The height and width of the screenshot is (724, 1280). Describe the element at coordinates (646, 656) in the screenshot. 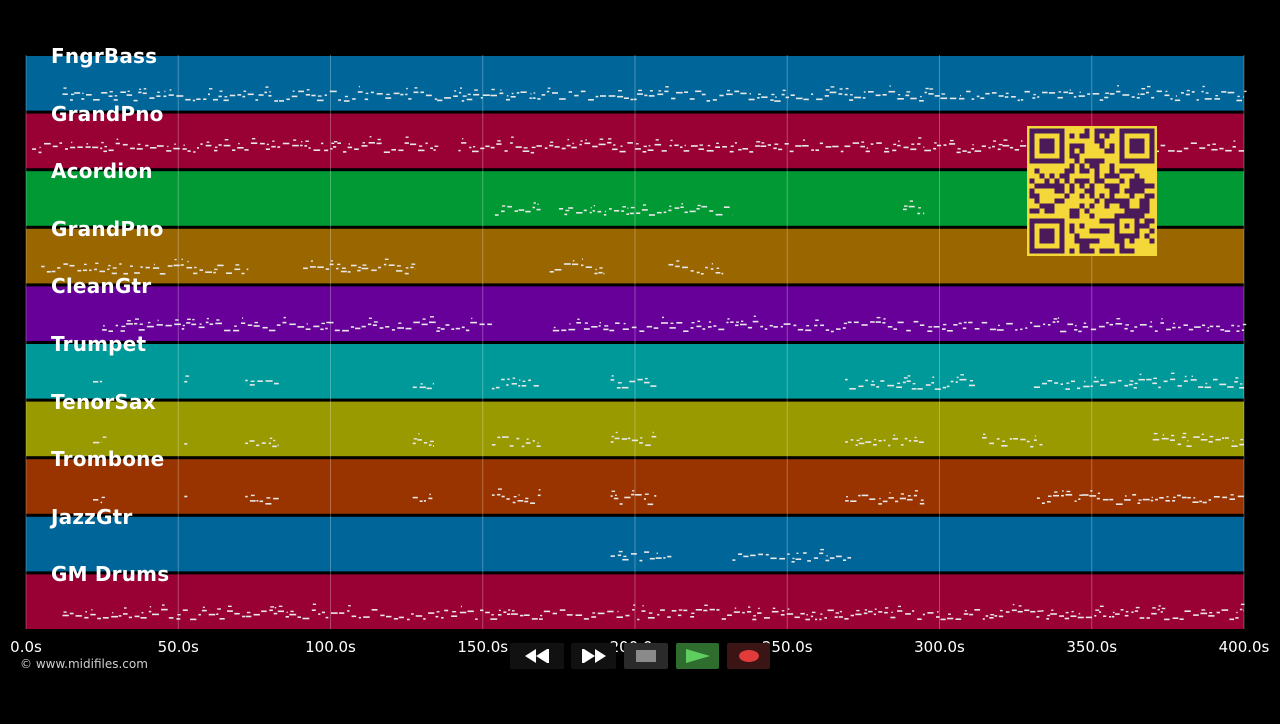

I see `stop-button` at that location.